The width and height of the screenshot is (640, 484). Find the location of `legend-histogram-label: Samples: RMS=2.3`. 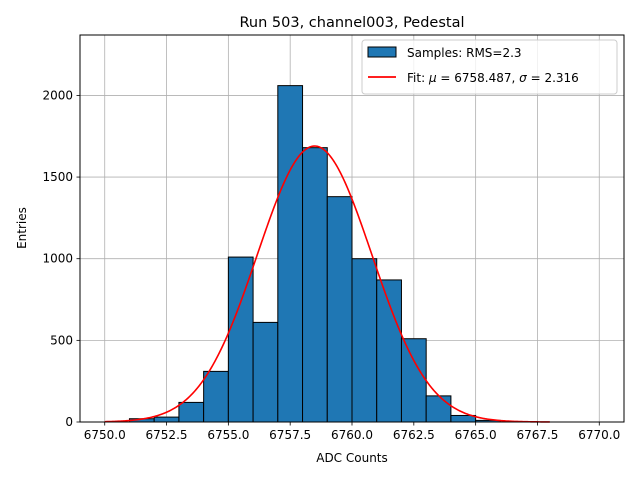

legend-histogram-label: Samples: RMS=2.3 is located at coordinates (464, 53).